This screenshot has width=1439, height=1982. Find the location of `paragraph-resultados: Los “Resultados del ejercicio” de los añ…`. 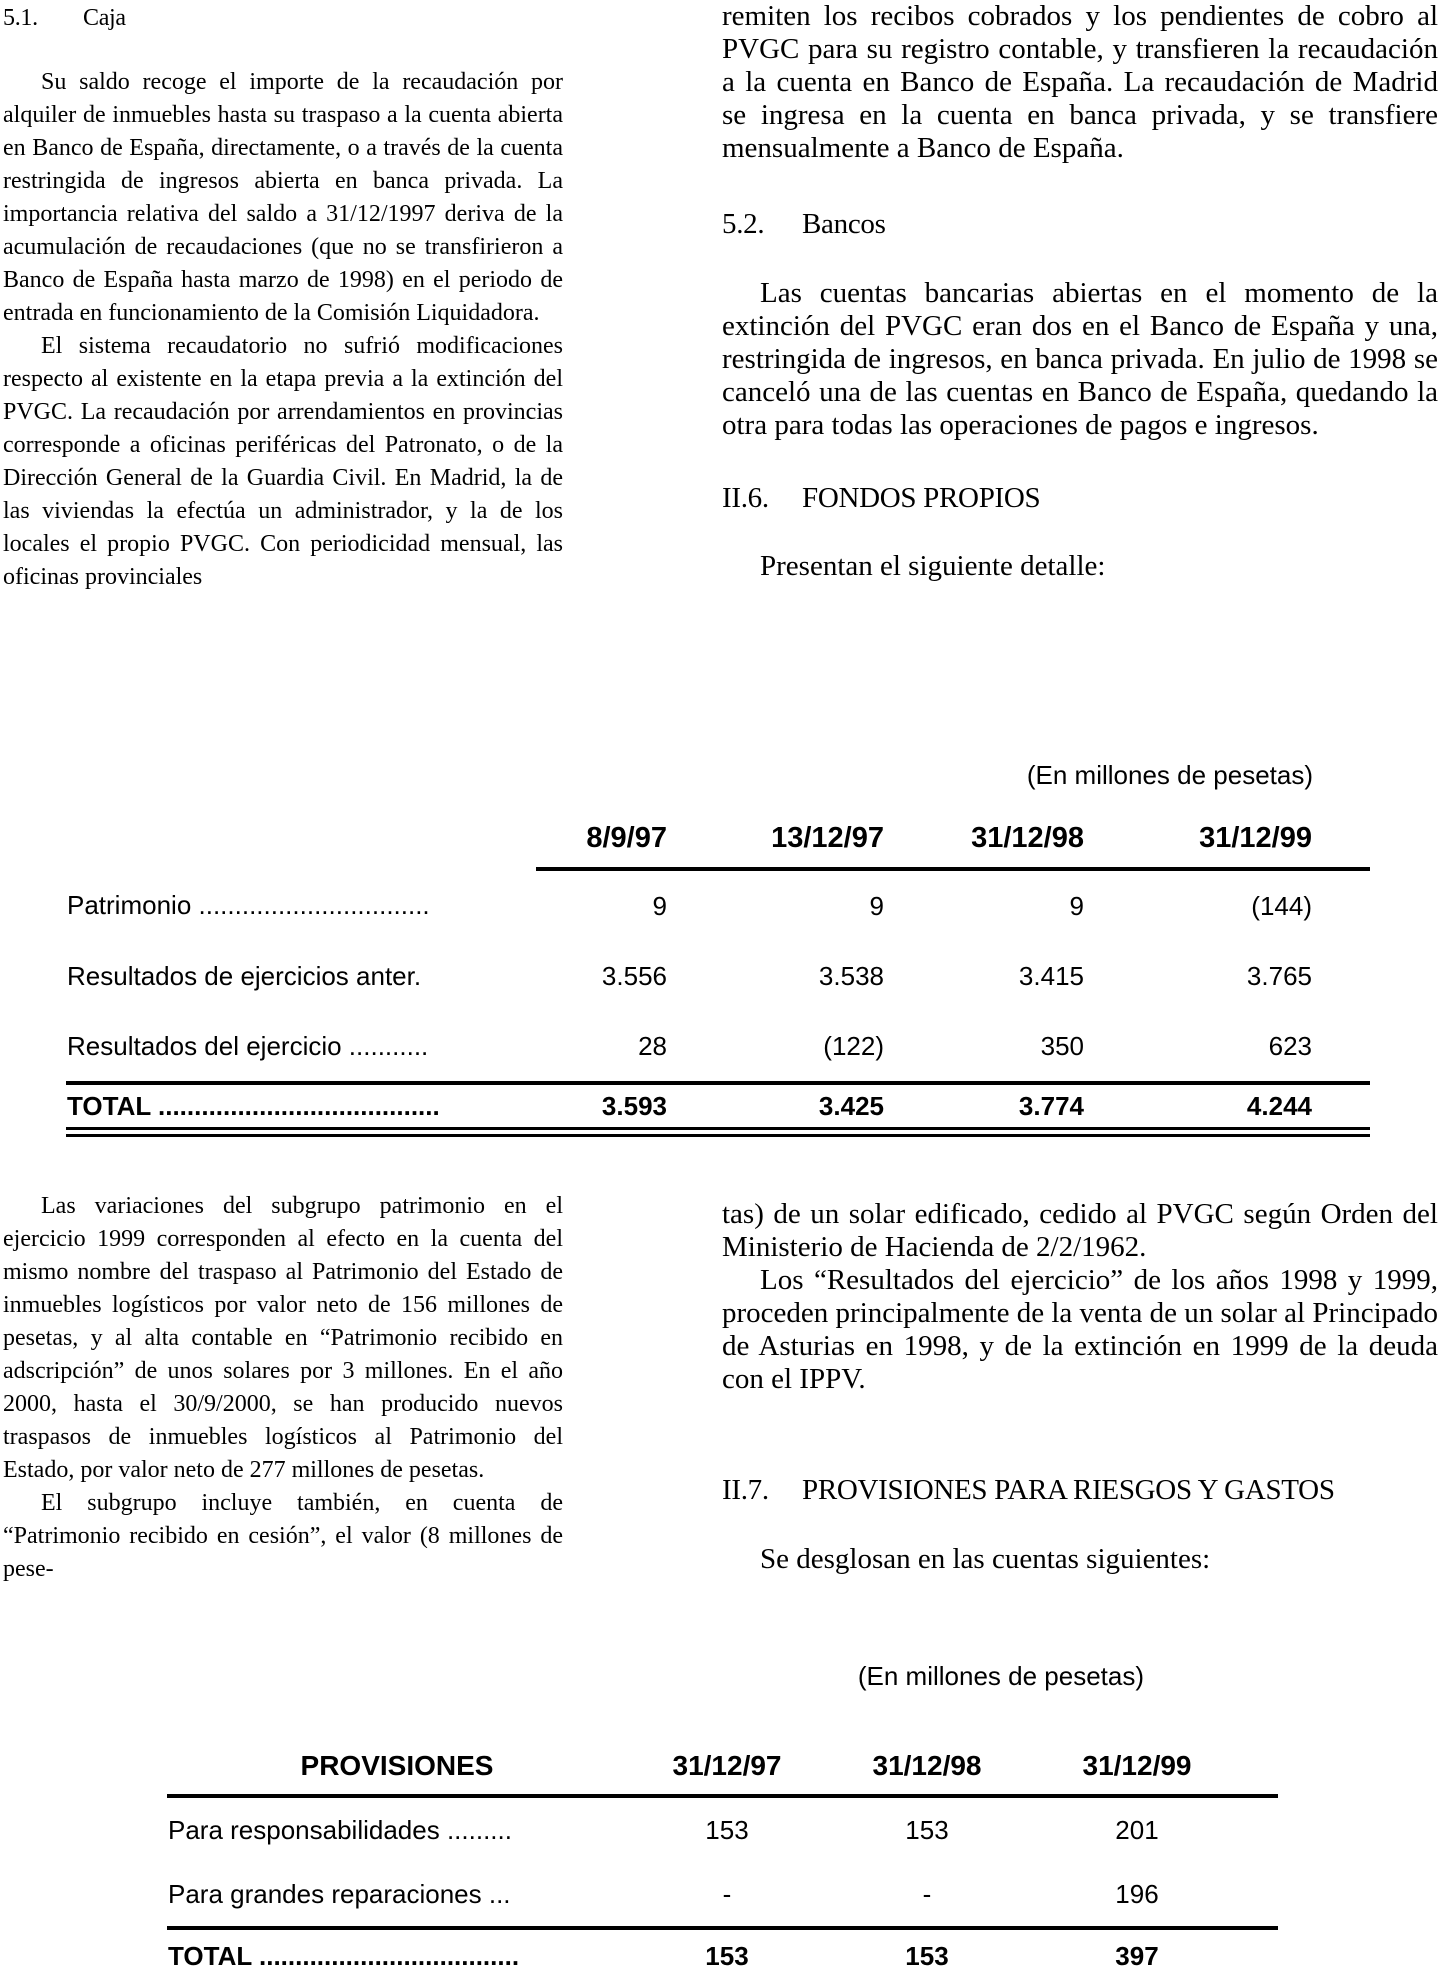

paragraph-resultados: Los “Resultados del ejercicio” de los añ… is located at coordinates (1080, 1329).